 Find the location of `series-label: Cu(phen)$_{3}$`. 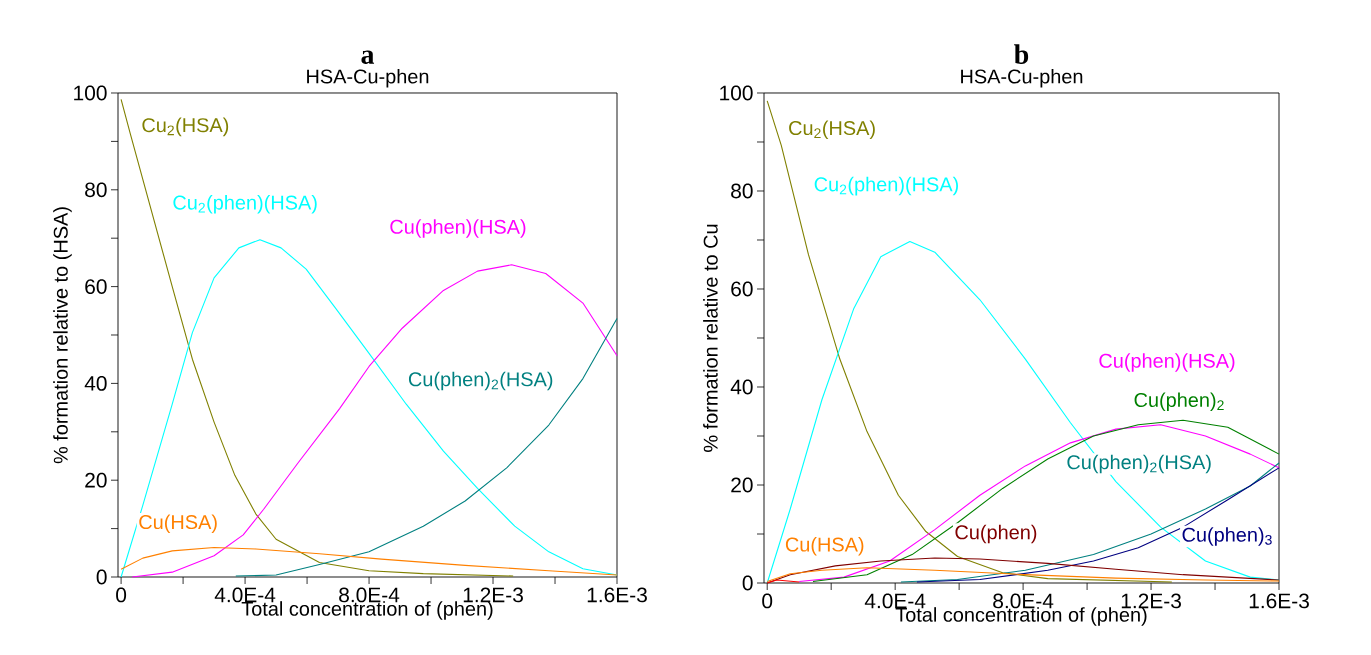

series-label: Cu(phen)$_{3}$ is located at coordinates (1227, 536).